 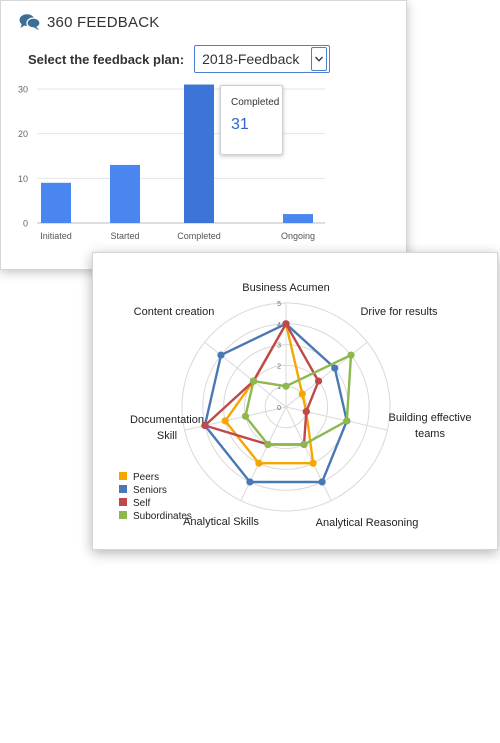 I want to click on y-tick-label: 10, so click(x=23, y=179).